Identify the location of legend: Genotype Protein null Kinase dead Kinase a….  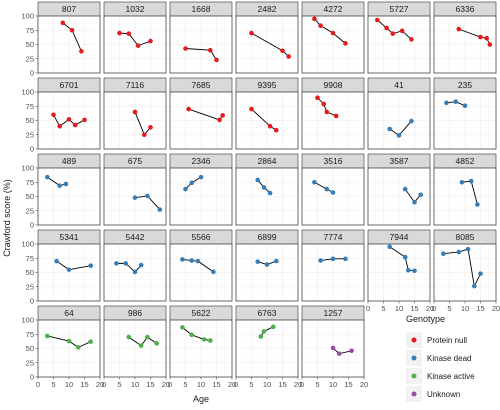
(440, 358).